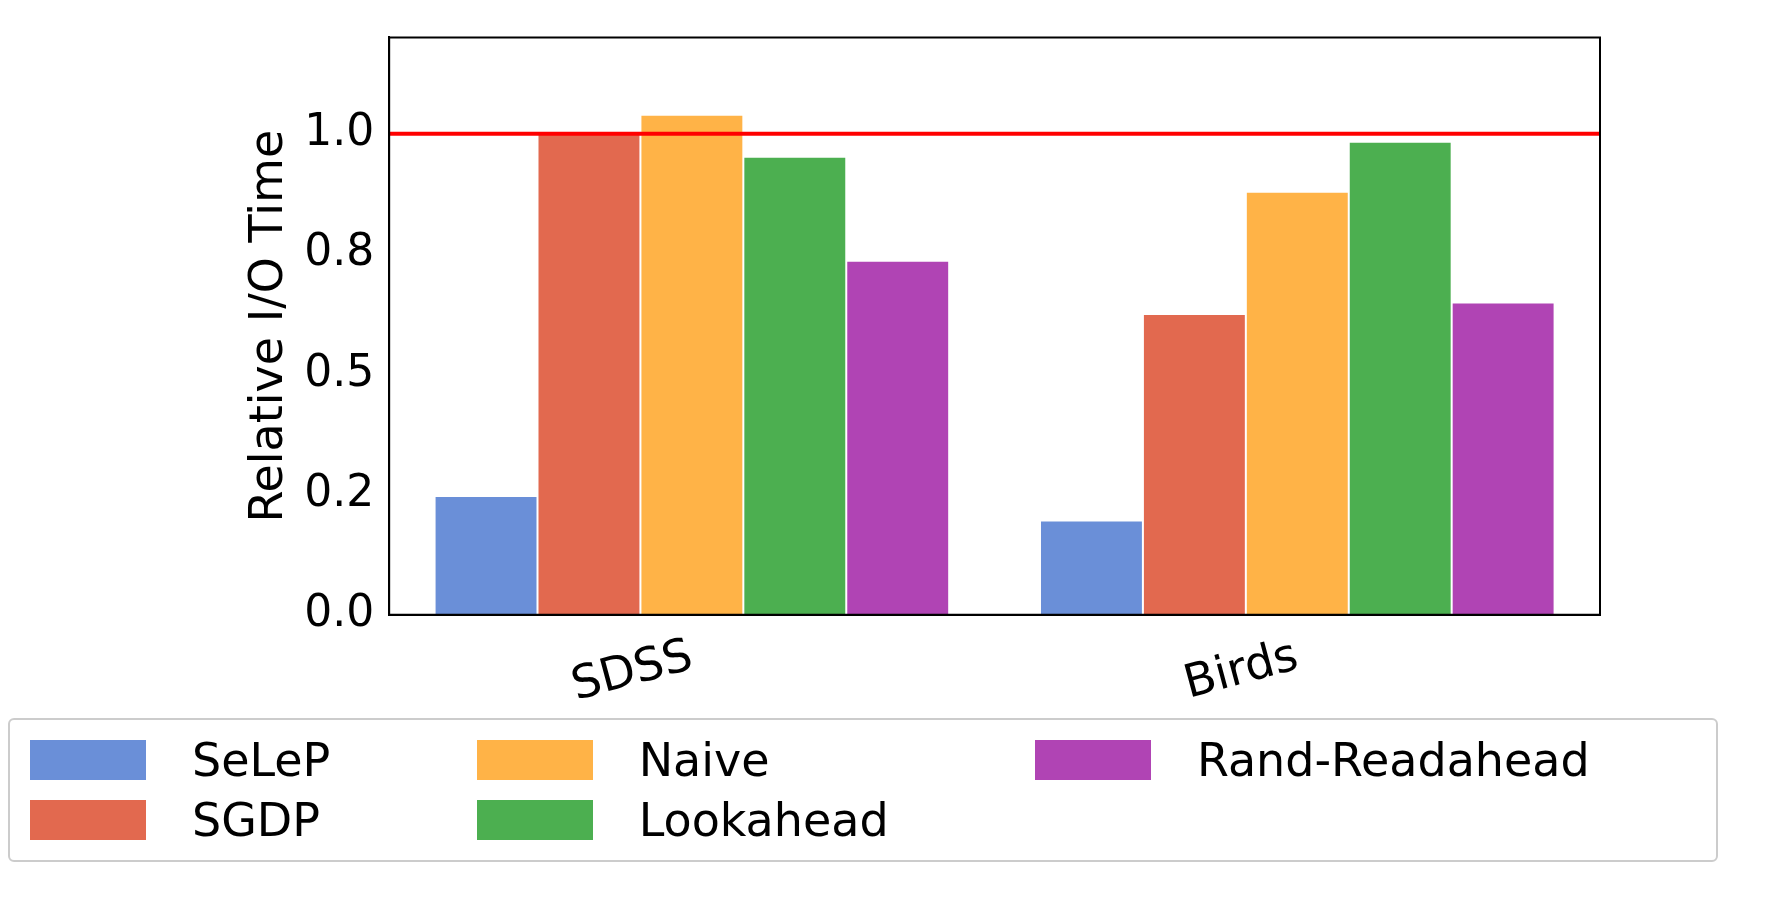 This screenshot has width=1767, height=905. What do you see at coordinates (763, 820) in the screenshot?
I see `legend-label: Lookahead` at bounding box center [763, 820].